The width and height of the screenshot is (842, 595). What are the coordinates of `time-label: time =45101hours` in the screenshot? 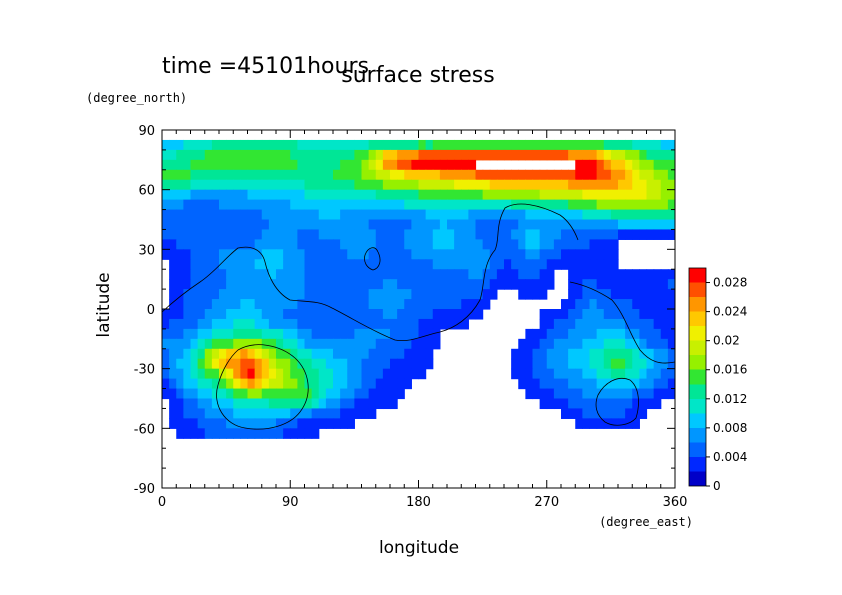 It's located at (265, 66).